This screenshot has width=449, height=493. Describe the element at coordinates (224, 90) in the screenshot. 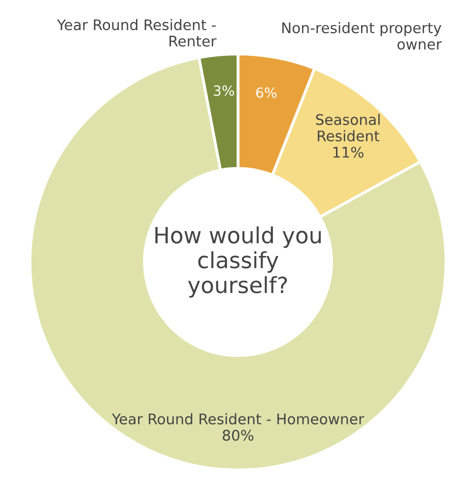

I see `data-label: 3%` at that location.